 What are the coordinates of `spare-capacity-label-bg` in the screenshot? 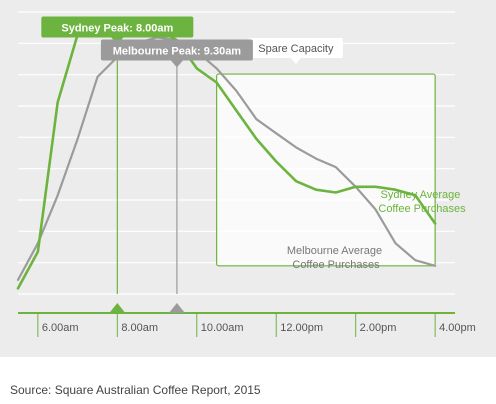 It's located at (295, 48).